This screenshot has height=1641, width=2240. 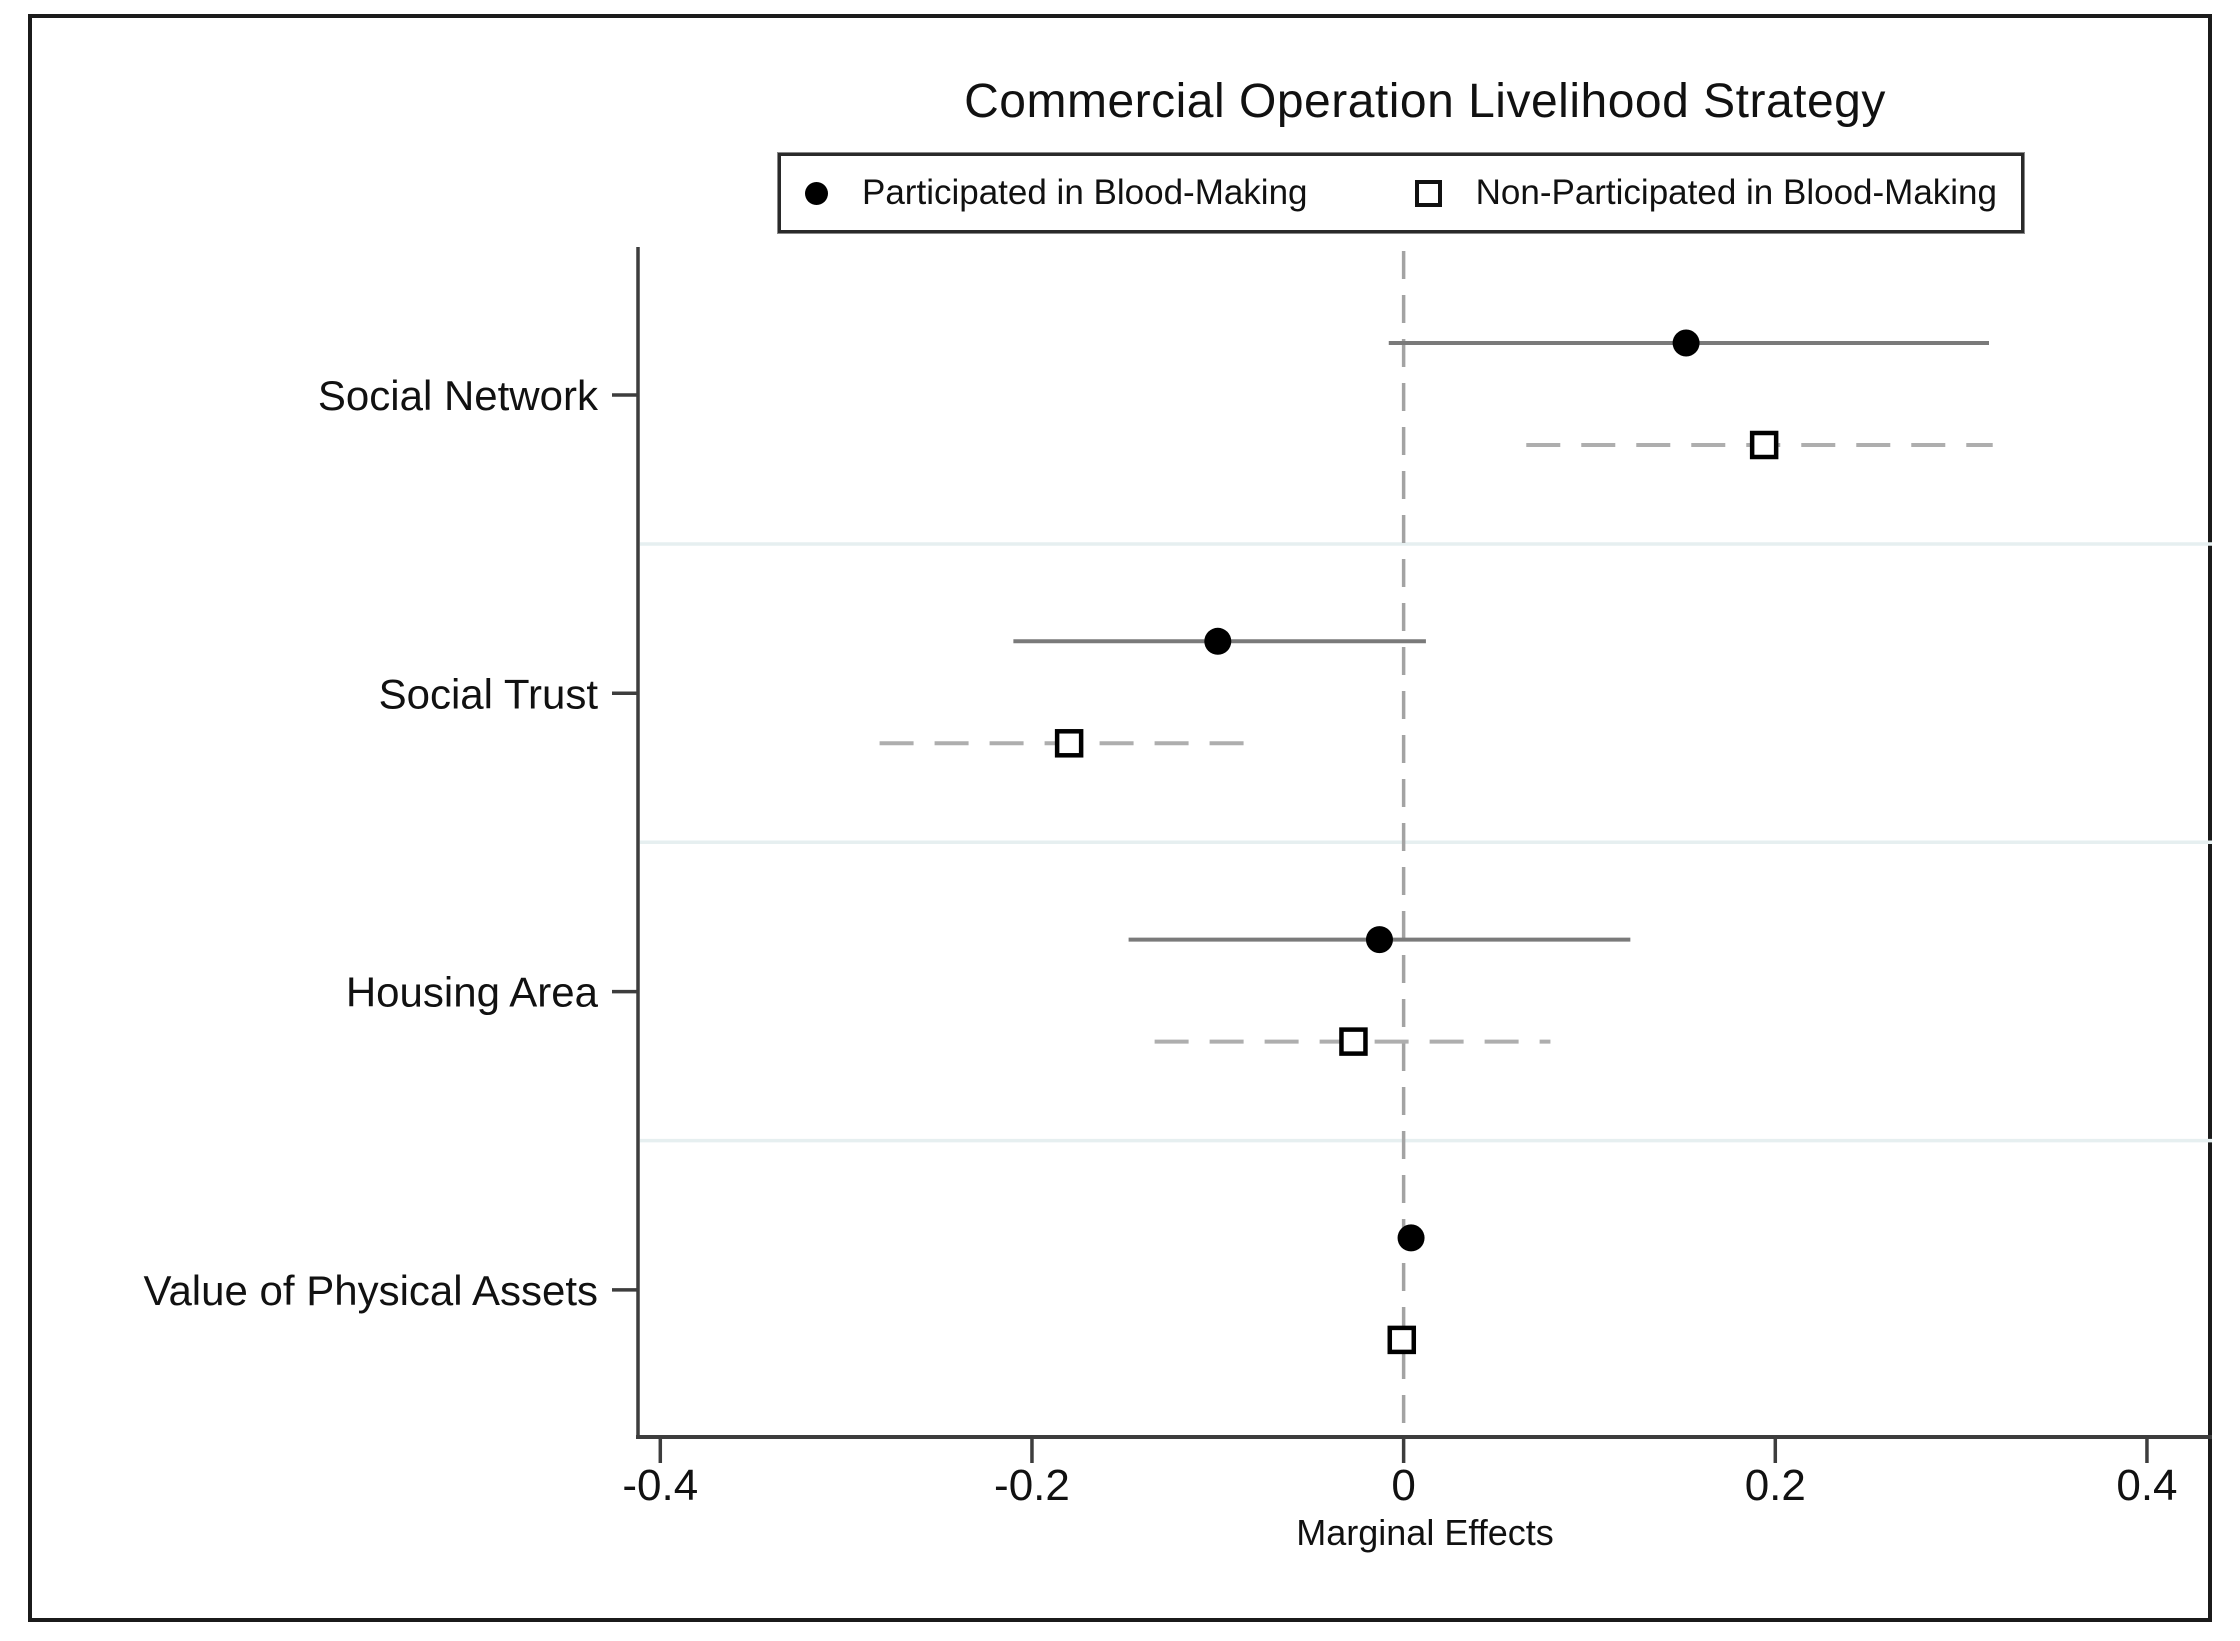 I want to click on legend-entry-non-participated: Non-Participated in Blood-Making, so click(x=1705, y=193).